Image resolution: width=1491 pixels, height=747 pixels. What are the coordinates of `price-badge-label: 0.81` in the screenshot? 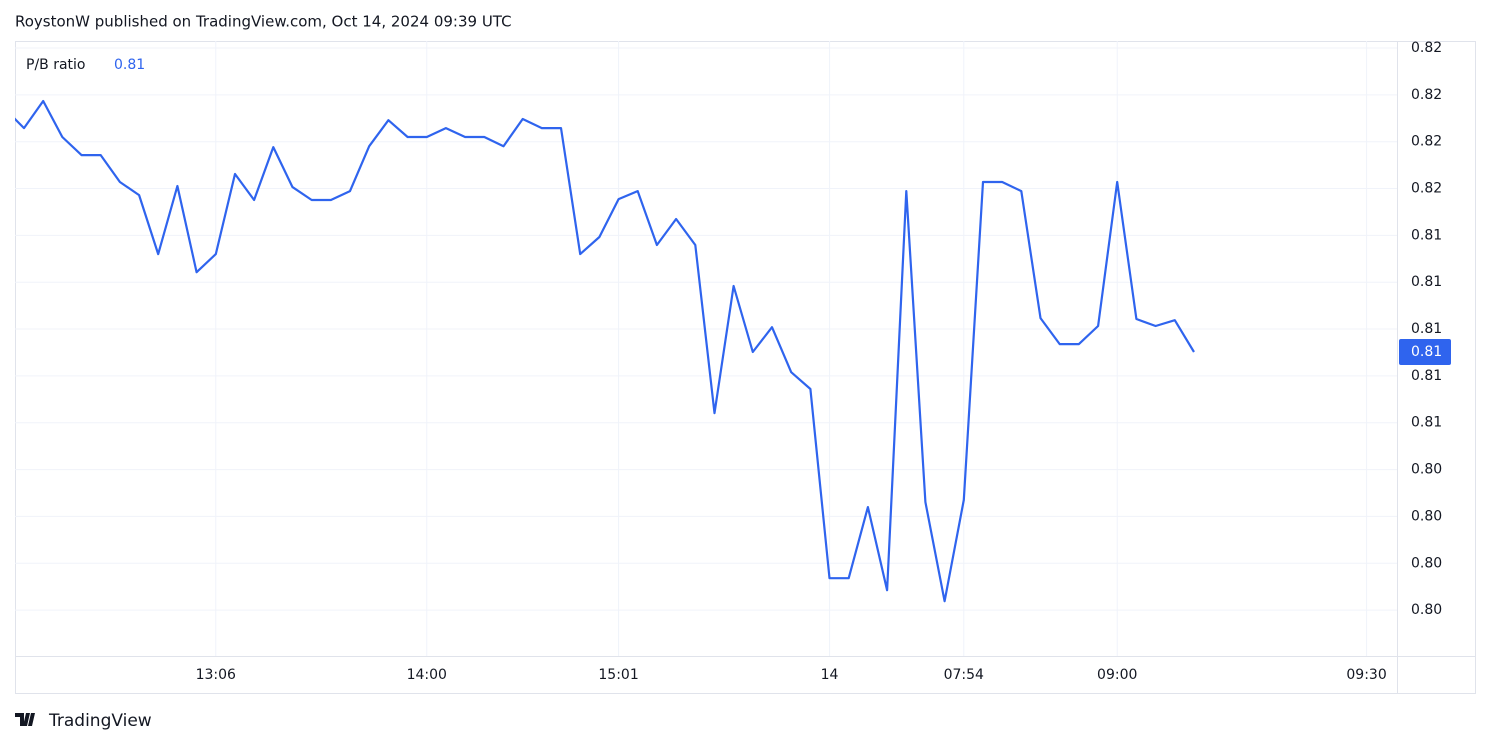 It's located at (1426, 352).